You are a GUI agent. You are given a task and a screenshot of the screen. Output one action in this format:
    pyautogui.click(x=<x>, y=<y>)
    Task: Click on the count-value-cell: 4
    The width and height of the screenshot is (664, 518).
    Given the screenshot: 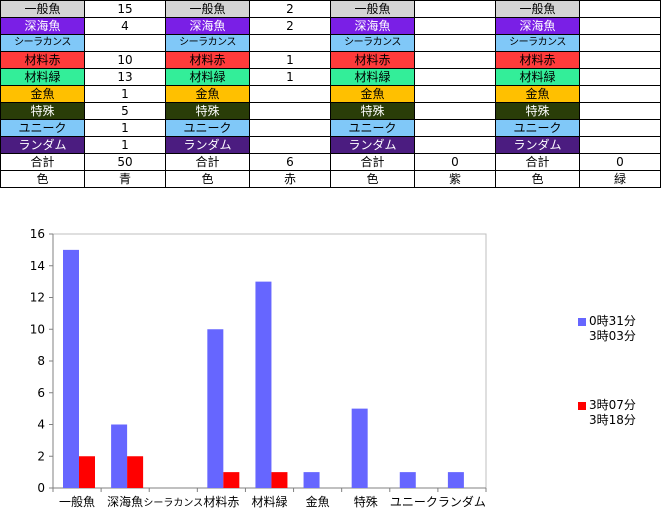 What is the action you would take?
    pyautogui.click(x=125, y=26)
    